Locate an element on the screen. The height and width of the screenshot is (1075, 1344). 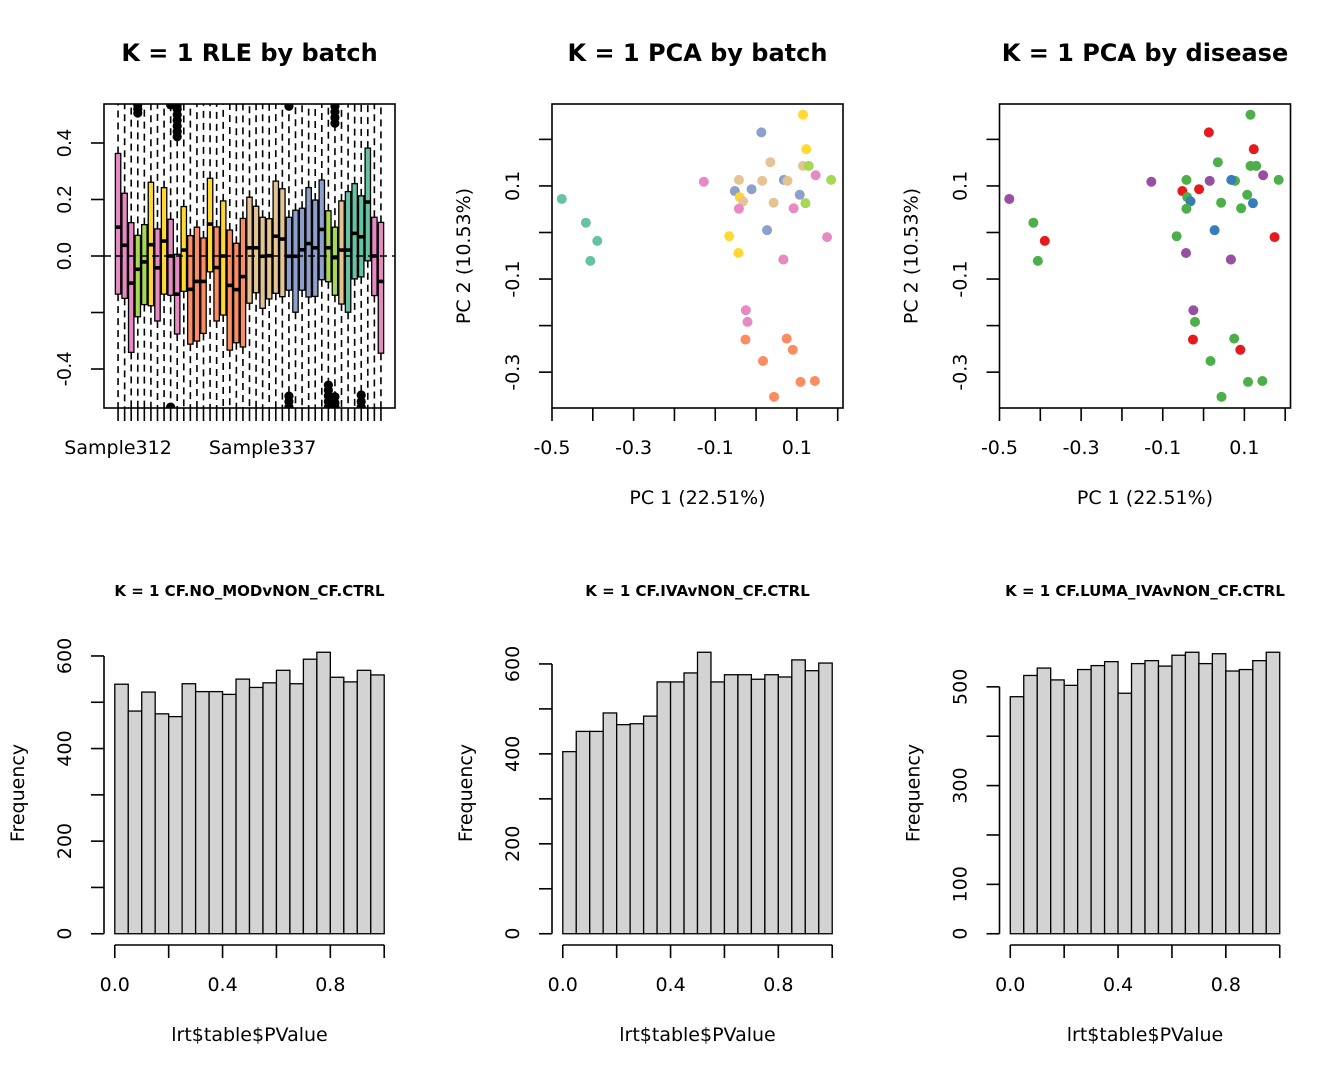
y-axis-title: PC 2 (10.53%) is located at coordinates (912, 256).